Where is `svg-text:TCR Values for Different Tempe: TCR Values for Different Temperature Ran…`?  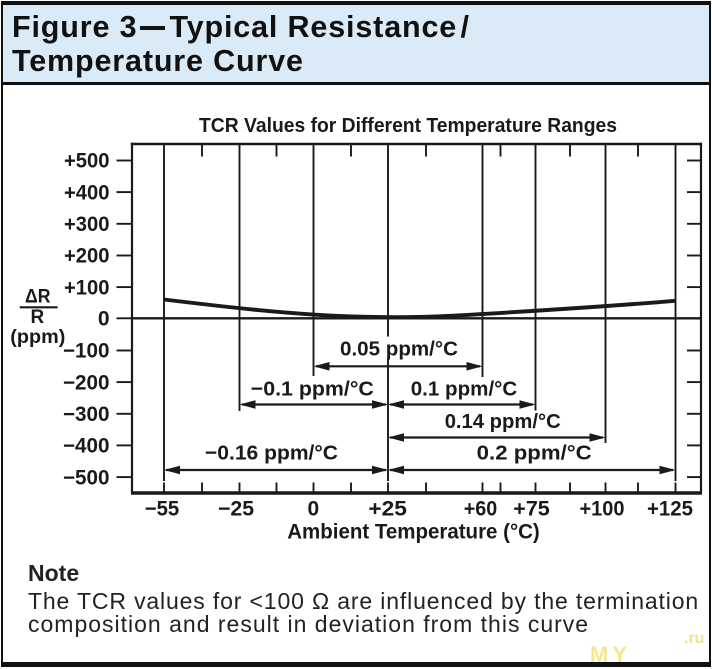 svg-text:TCR Values for Different Tempe: TCR Values for Different Temperature Ran… is located at coordinates (408, 126).